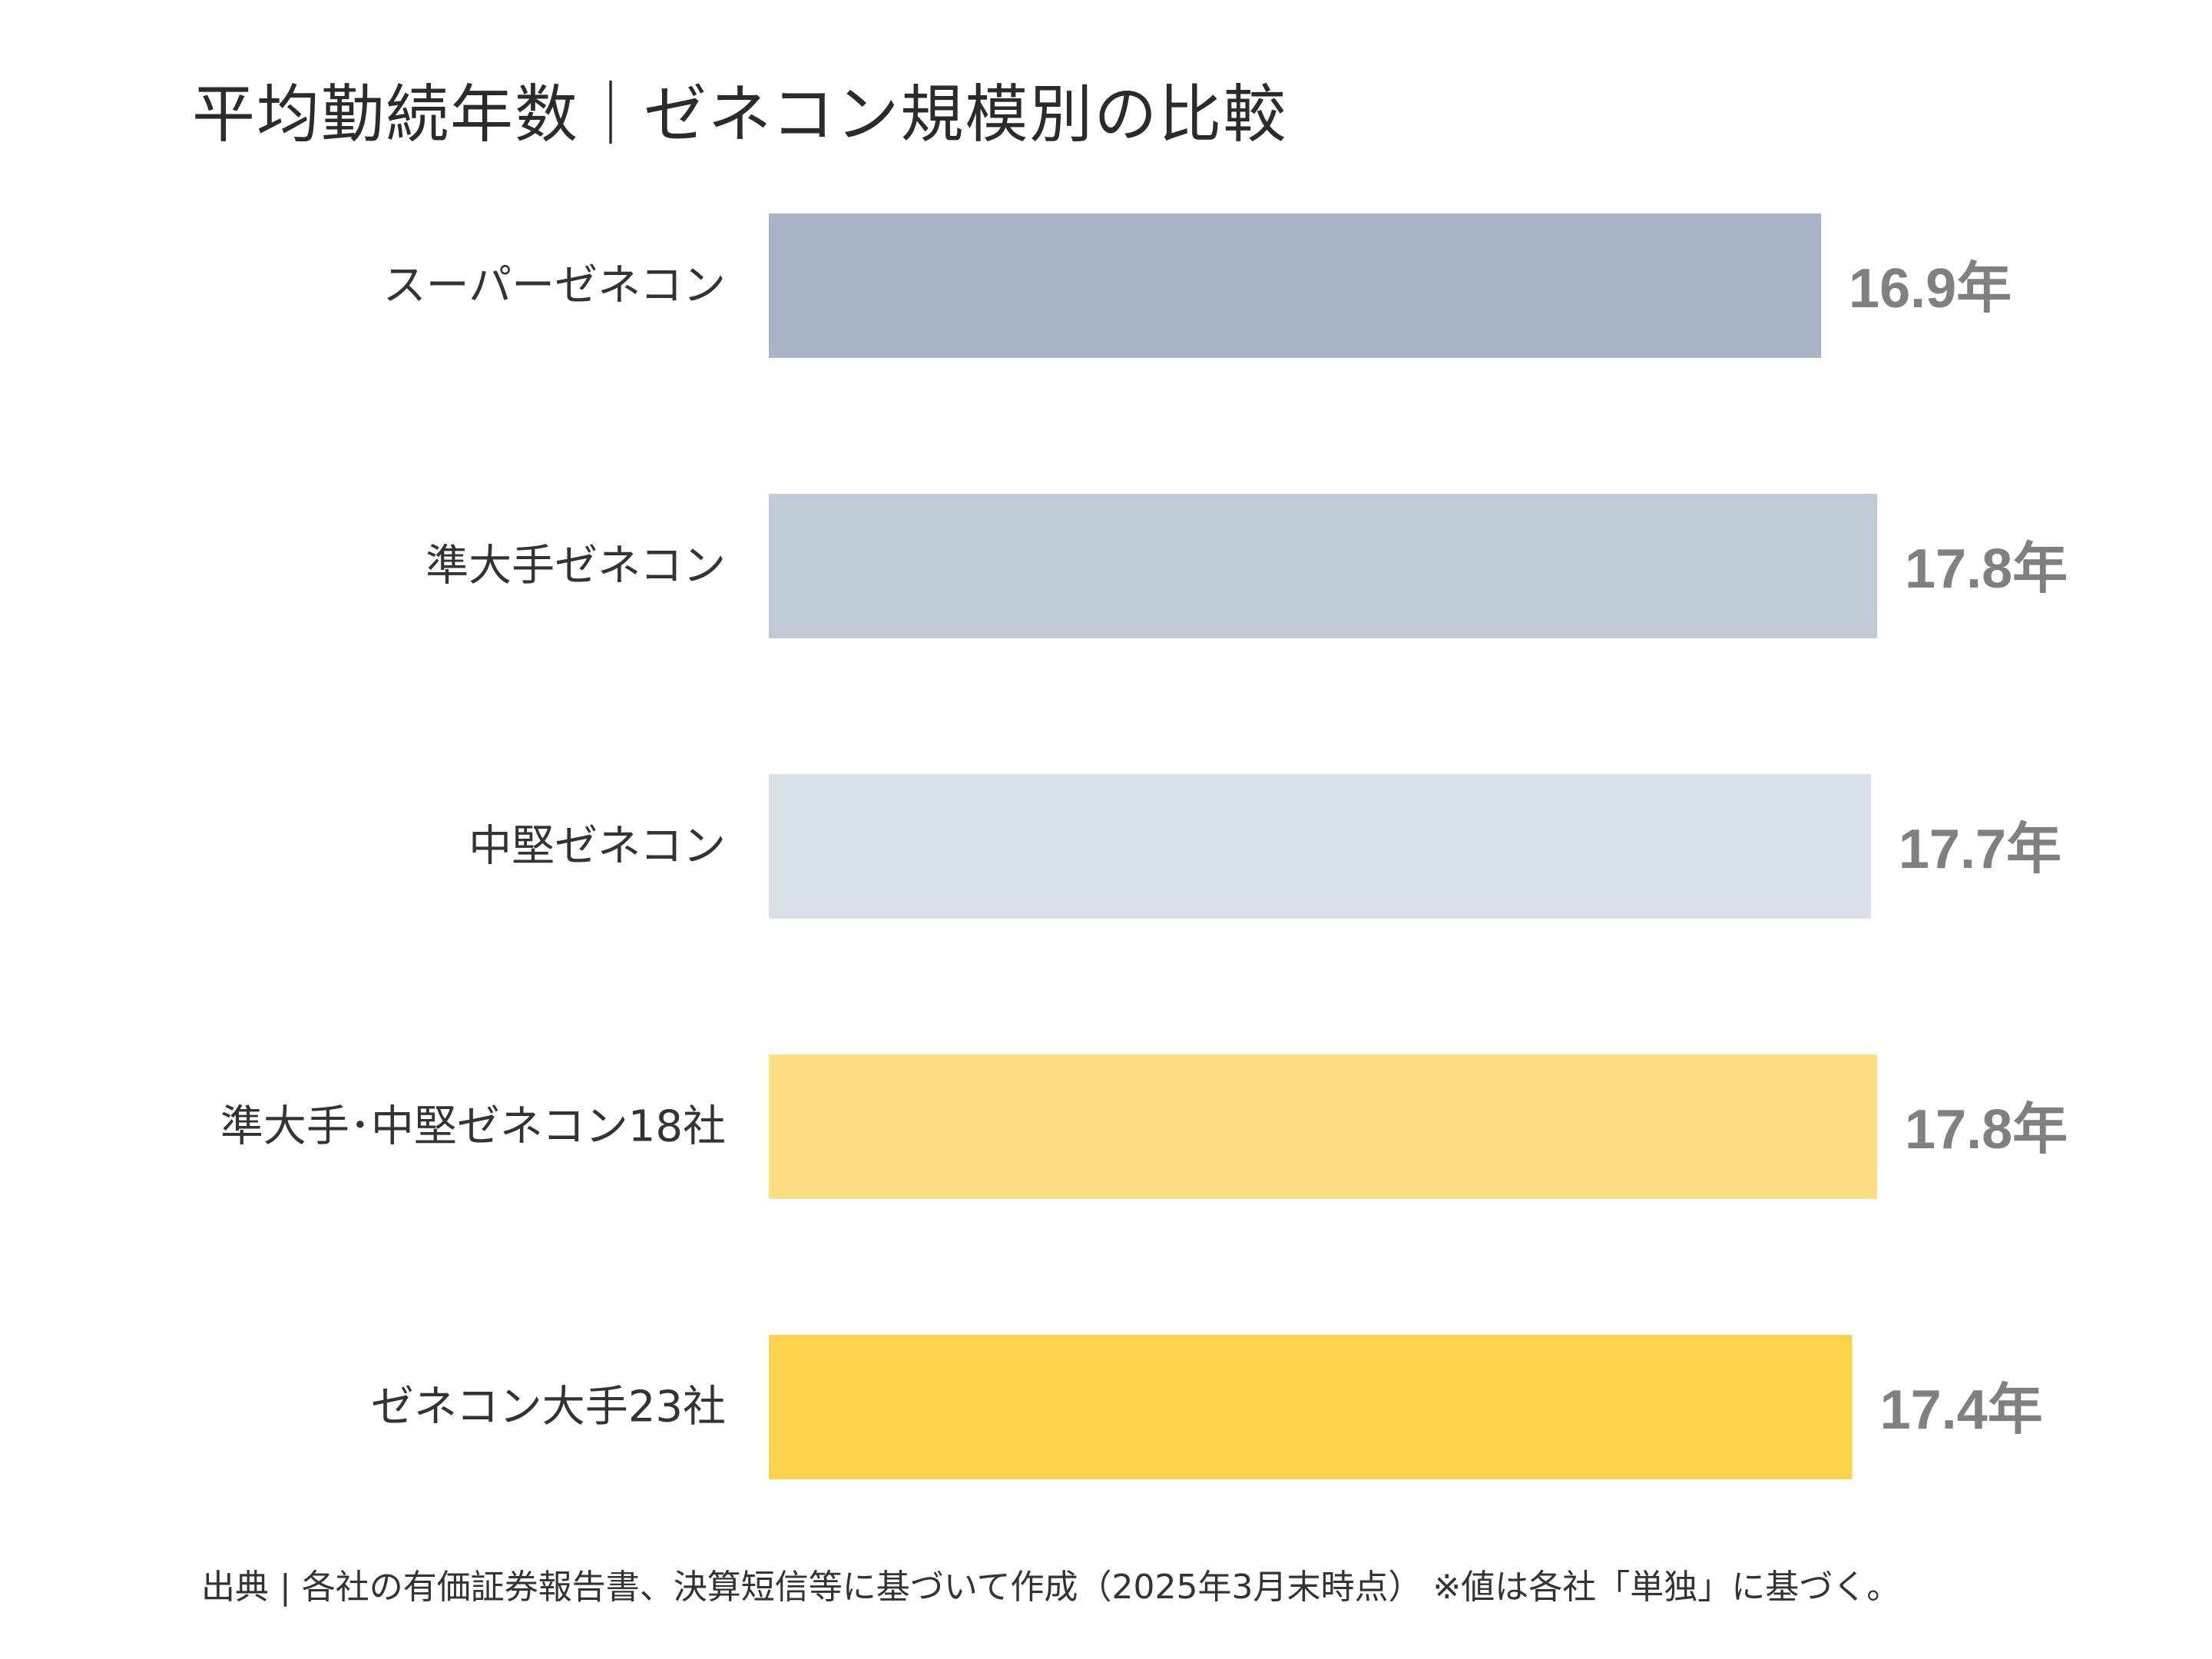 The height and width of the screenshot is (1659, 2212). What do you see at coordinates (473, 1127) in the screenshot?
I see `category-label-4: 準大手･中堅ゼネコン18社` at bounding box center [473, 1127].